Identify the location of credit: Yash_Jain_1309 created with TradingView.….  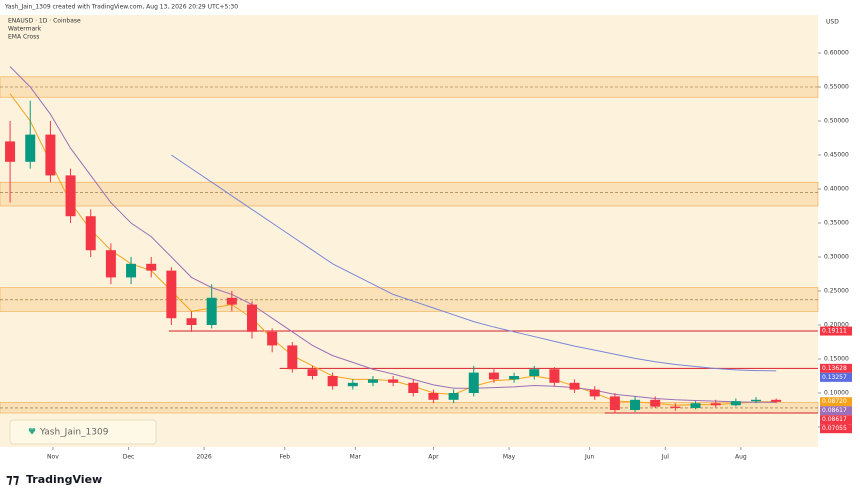
(121, 7).